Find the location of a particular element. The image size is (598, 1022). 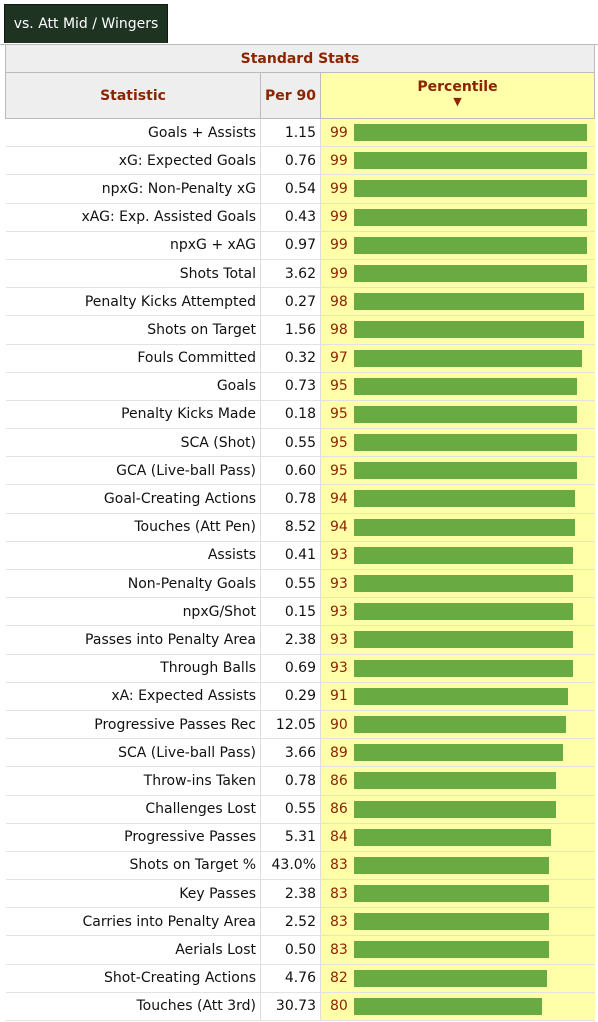

per90-value: 0.27 is located at coordinates (290, 302).